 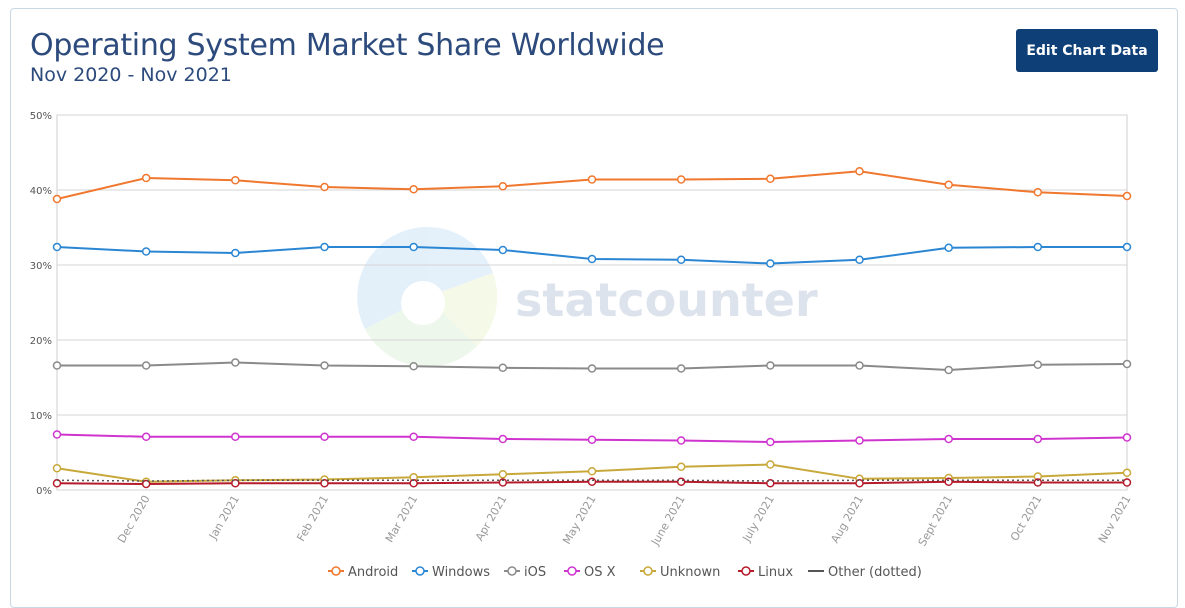 I want to click on legend-item-android: Android, so click(x=363, y=572).